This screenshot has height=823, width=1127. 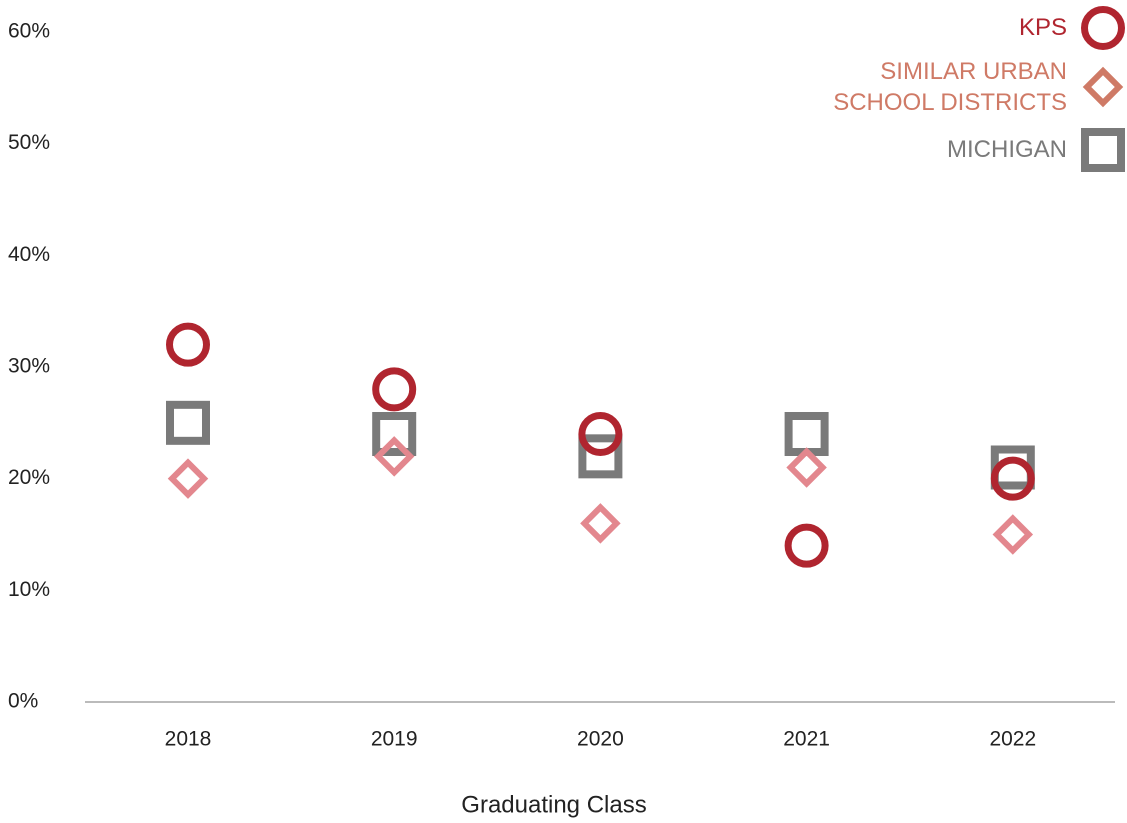 What do you see at coordinates (29, 31) in the screenshot?
I see `y-tick-label: 60%` at bounding box center [29, 31].